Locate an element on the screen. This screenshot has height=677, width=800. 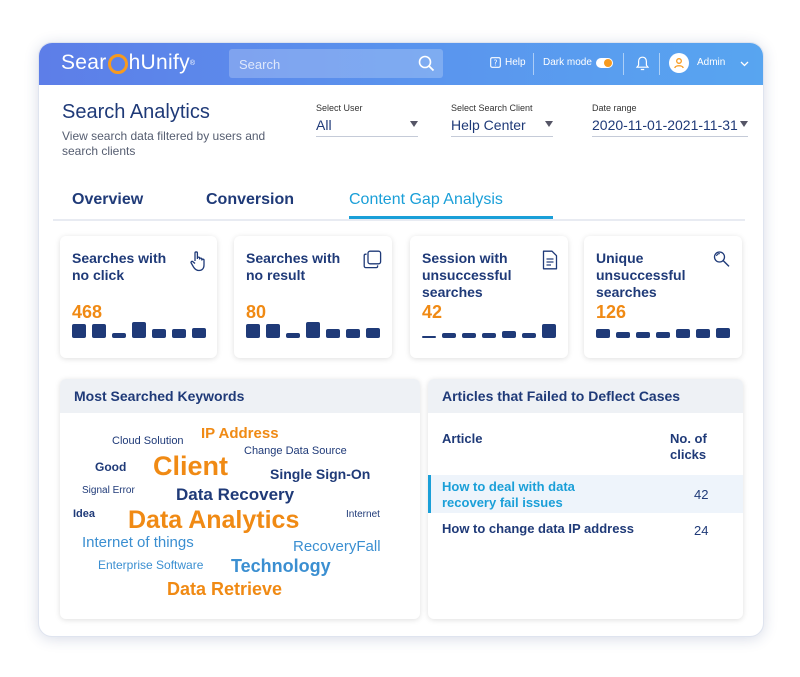
keyword: Technology is located at coordinates (281, 566).